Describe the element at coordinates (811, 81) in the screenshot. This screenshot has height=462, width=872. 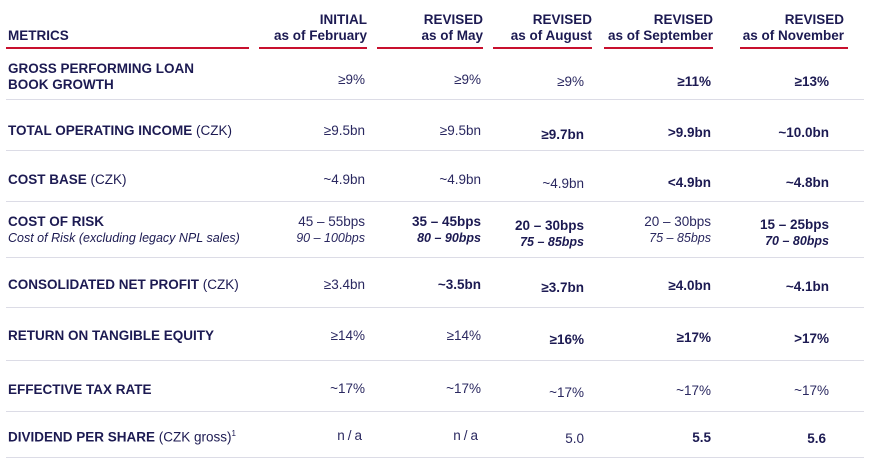
I see `value-loan-growth-nov: ≥13%` at that location.